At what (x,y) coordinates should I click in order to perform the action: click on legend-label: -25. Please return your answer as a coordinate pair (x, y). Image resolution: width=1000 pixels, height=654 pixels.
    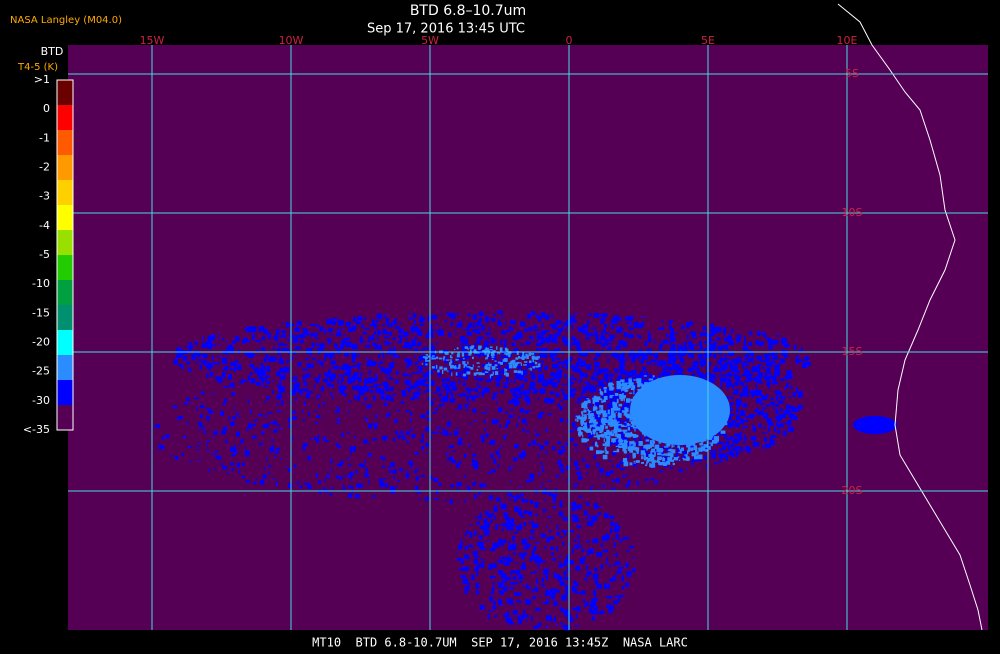
    Looking at the image, I should click on (41, 371).